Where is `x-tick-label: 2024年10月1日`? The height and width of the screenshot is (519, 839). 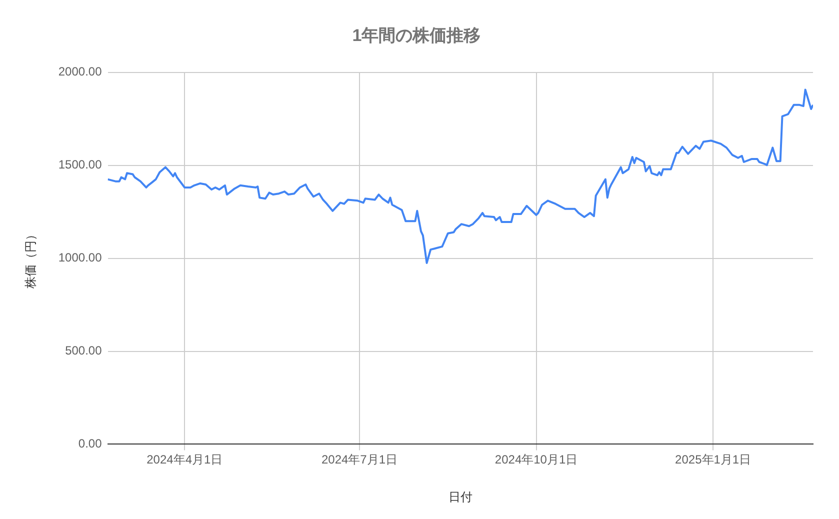
x-tick-label: 2024年10月1日 is located at coordinates (536, 459).